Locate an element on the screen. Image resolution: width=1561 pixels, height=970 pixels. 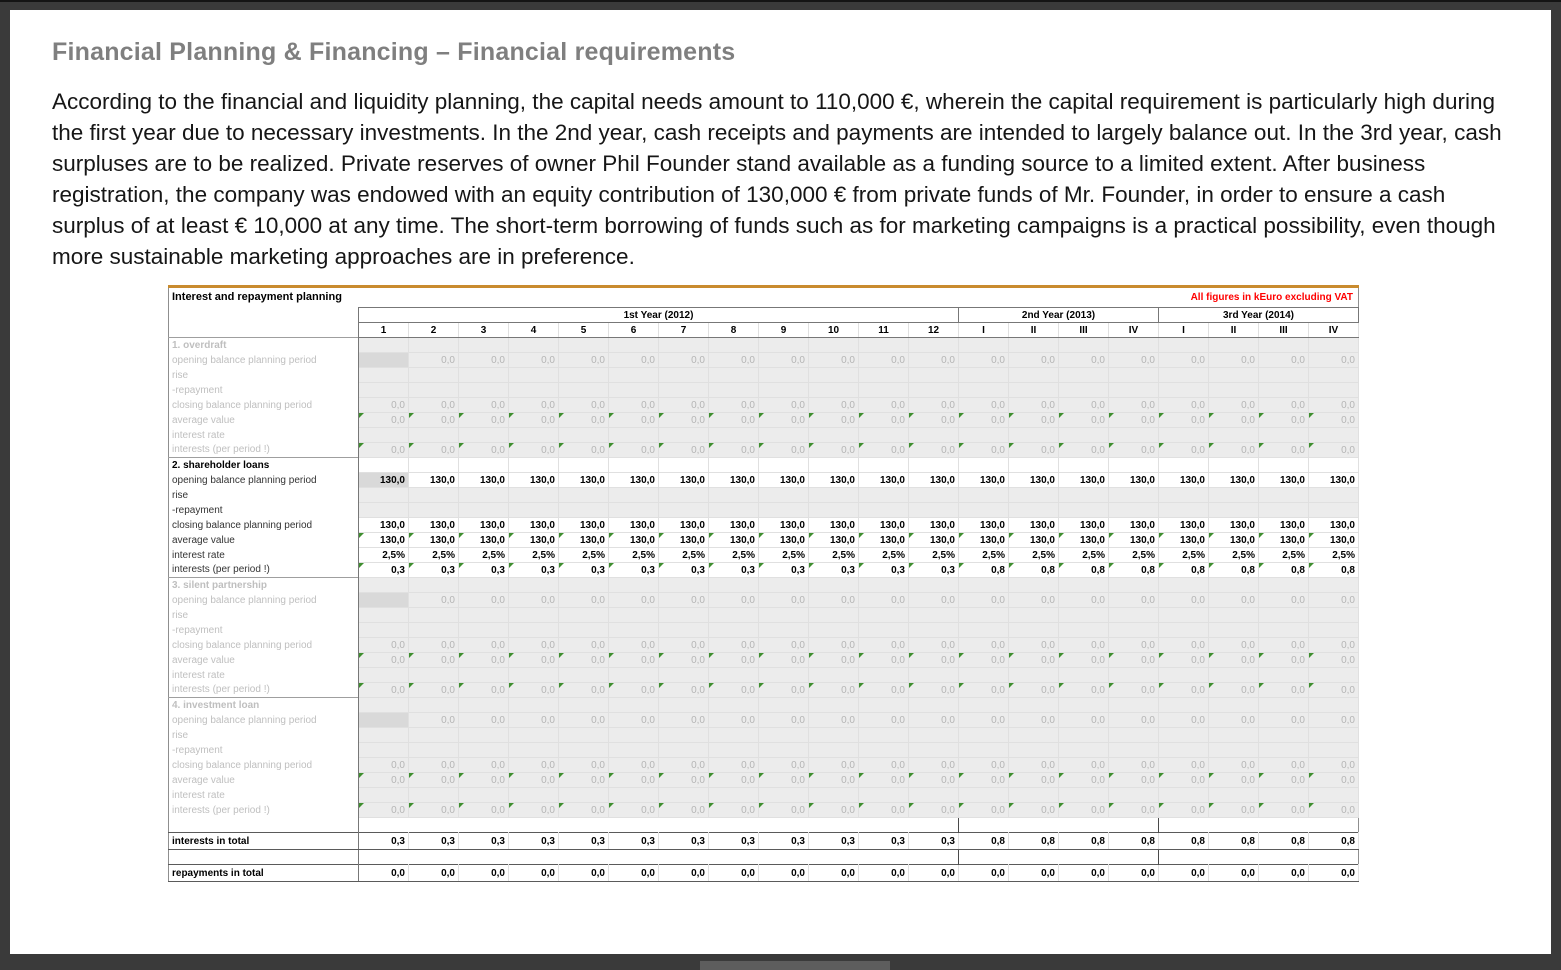
period-header: 7 is located at coordinates (683, 330).